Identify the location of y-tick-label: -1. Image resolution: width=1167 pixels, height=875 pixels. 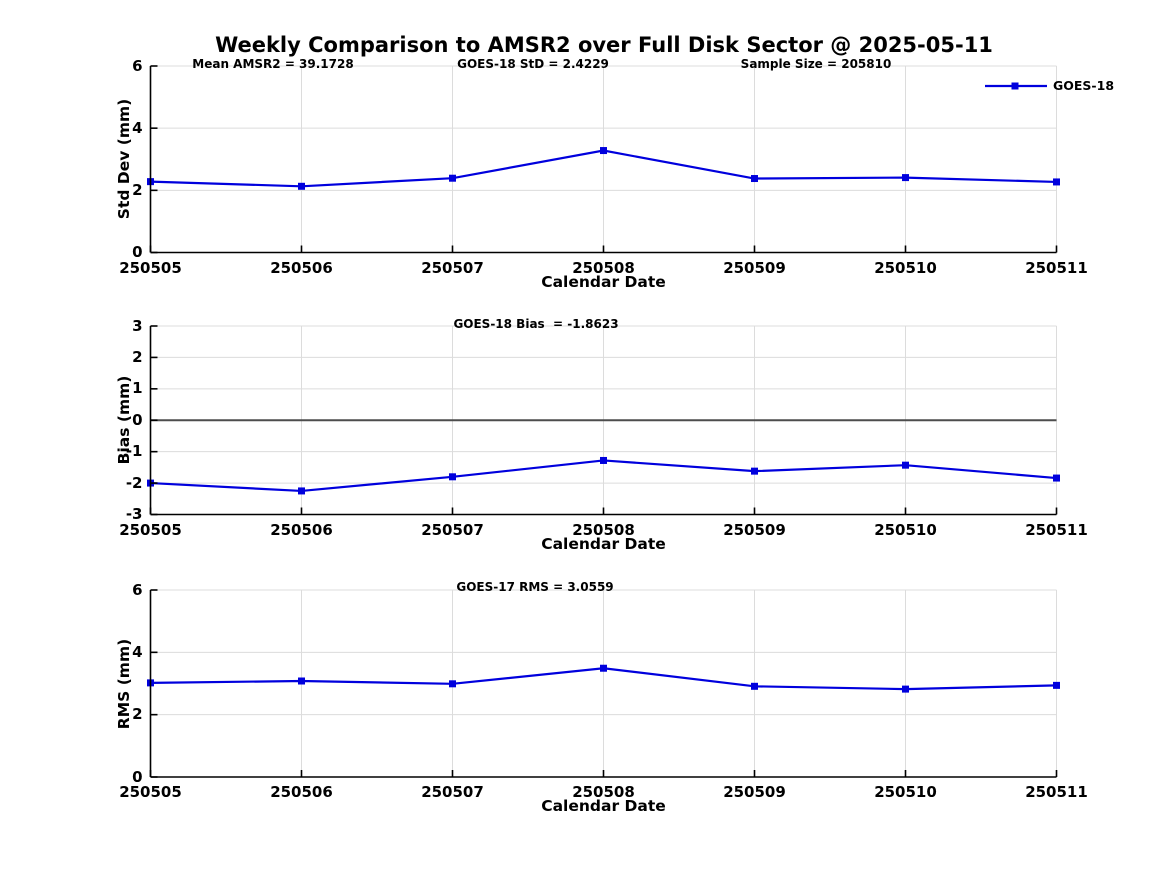
(134, 451).